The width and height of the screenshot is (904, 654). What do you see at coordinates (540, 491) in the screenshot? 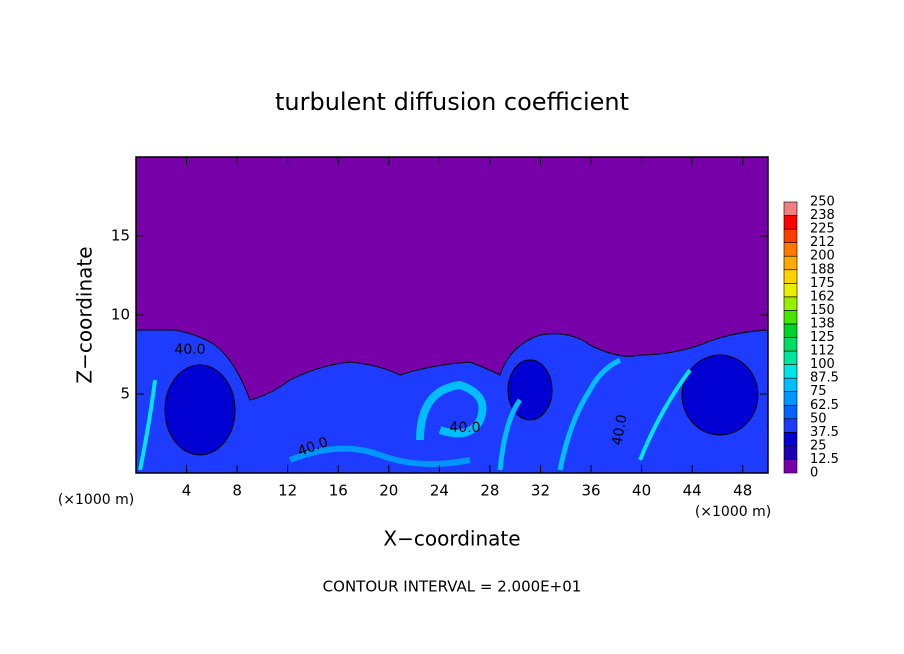
I see `x-tick-label: 32` at bounding box center [540, 491].